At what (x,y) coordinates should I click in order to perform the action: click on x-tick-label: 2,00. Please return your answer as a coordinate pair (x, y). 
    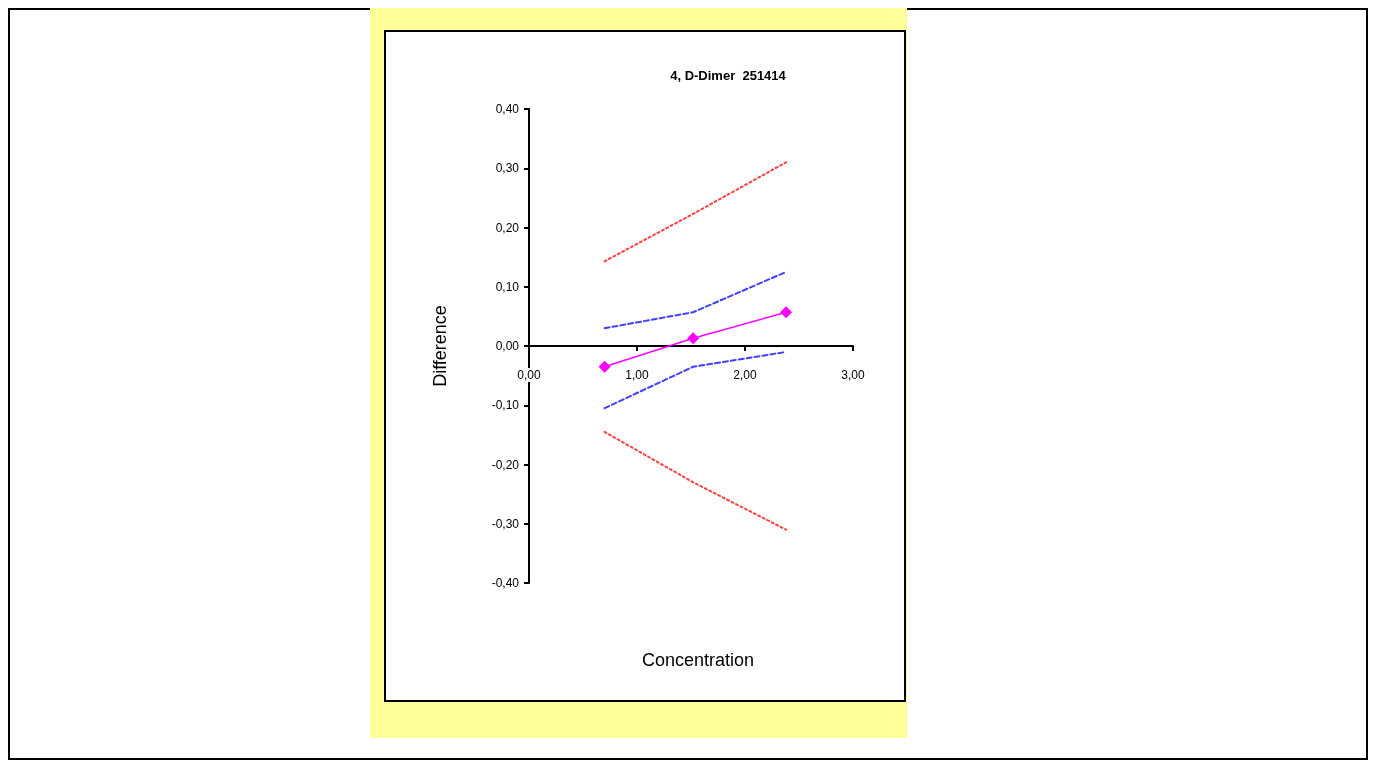
    Looking at the image, I should click on (745, 375).